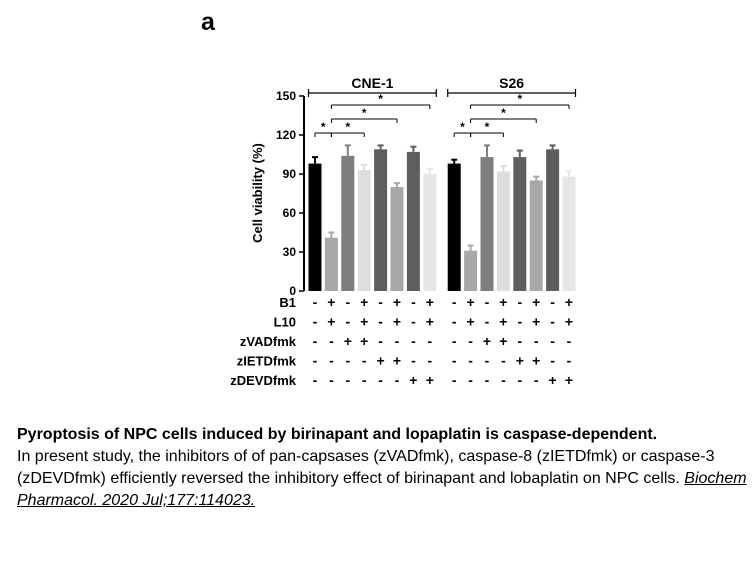 The width and height of the screenshot is (756, 567). I want to click on y-tick-label: 30, so click(290, 252).